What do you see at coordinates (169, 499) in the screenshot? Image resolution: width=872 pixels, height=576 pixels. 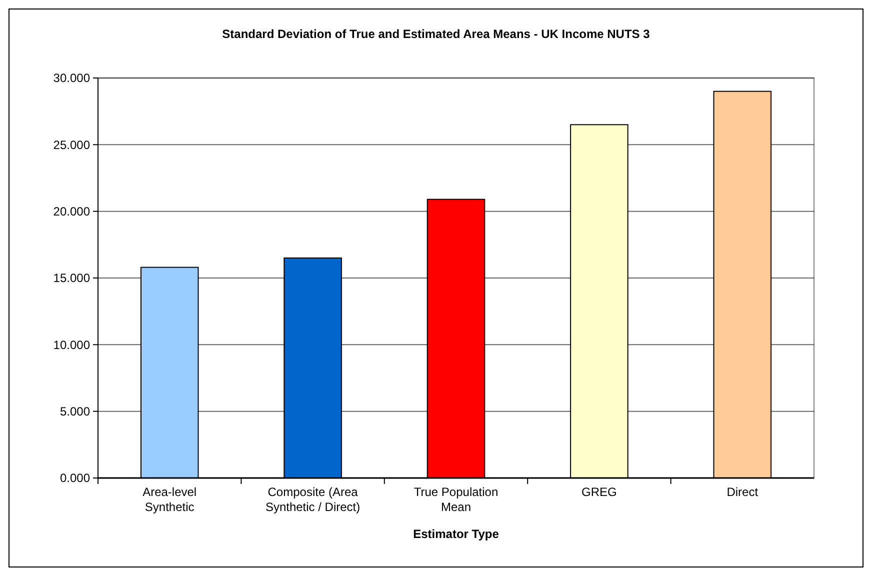 I see `x-tick-label: Area-level Synthetic` at bounding box center [169, 499].